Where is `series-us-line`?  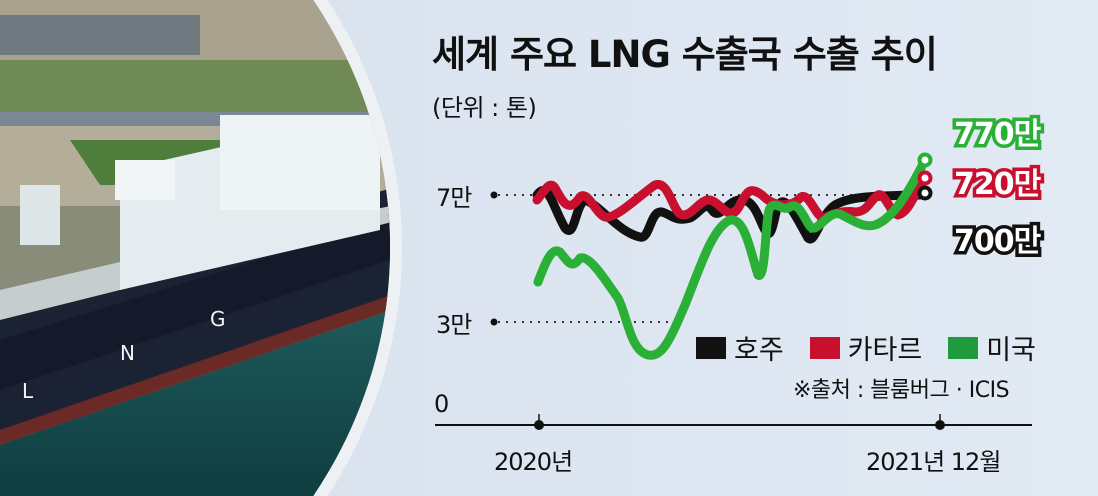 series-us-line is located at coordinates (731, 257).